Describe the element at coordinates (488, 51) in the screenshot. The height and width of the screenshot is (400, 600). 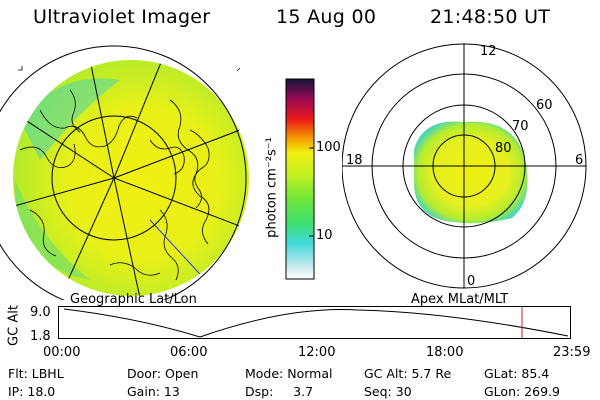
I see `mlt-label-12: 12` at that location.